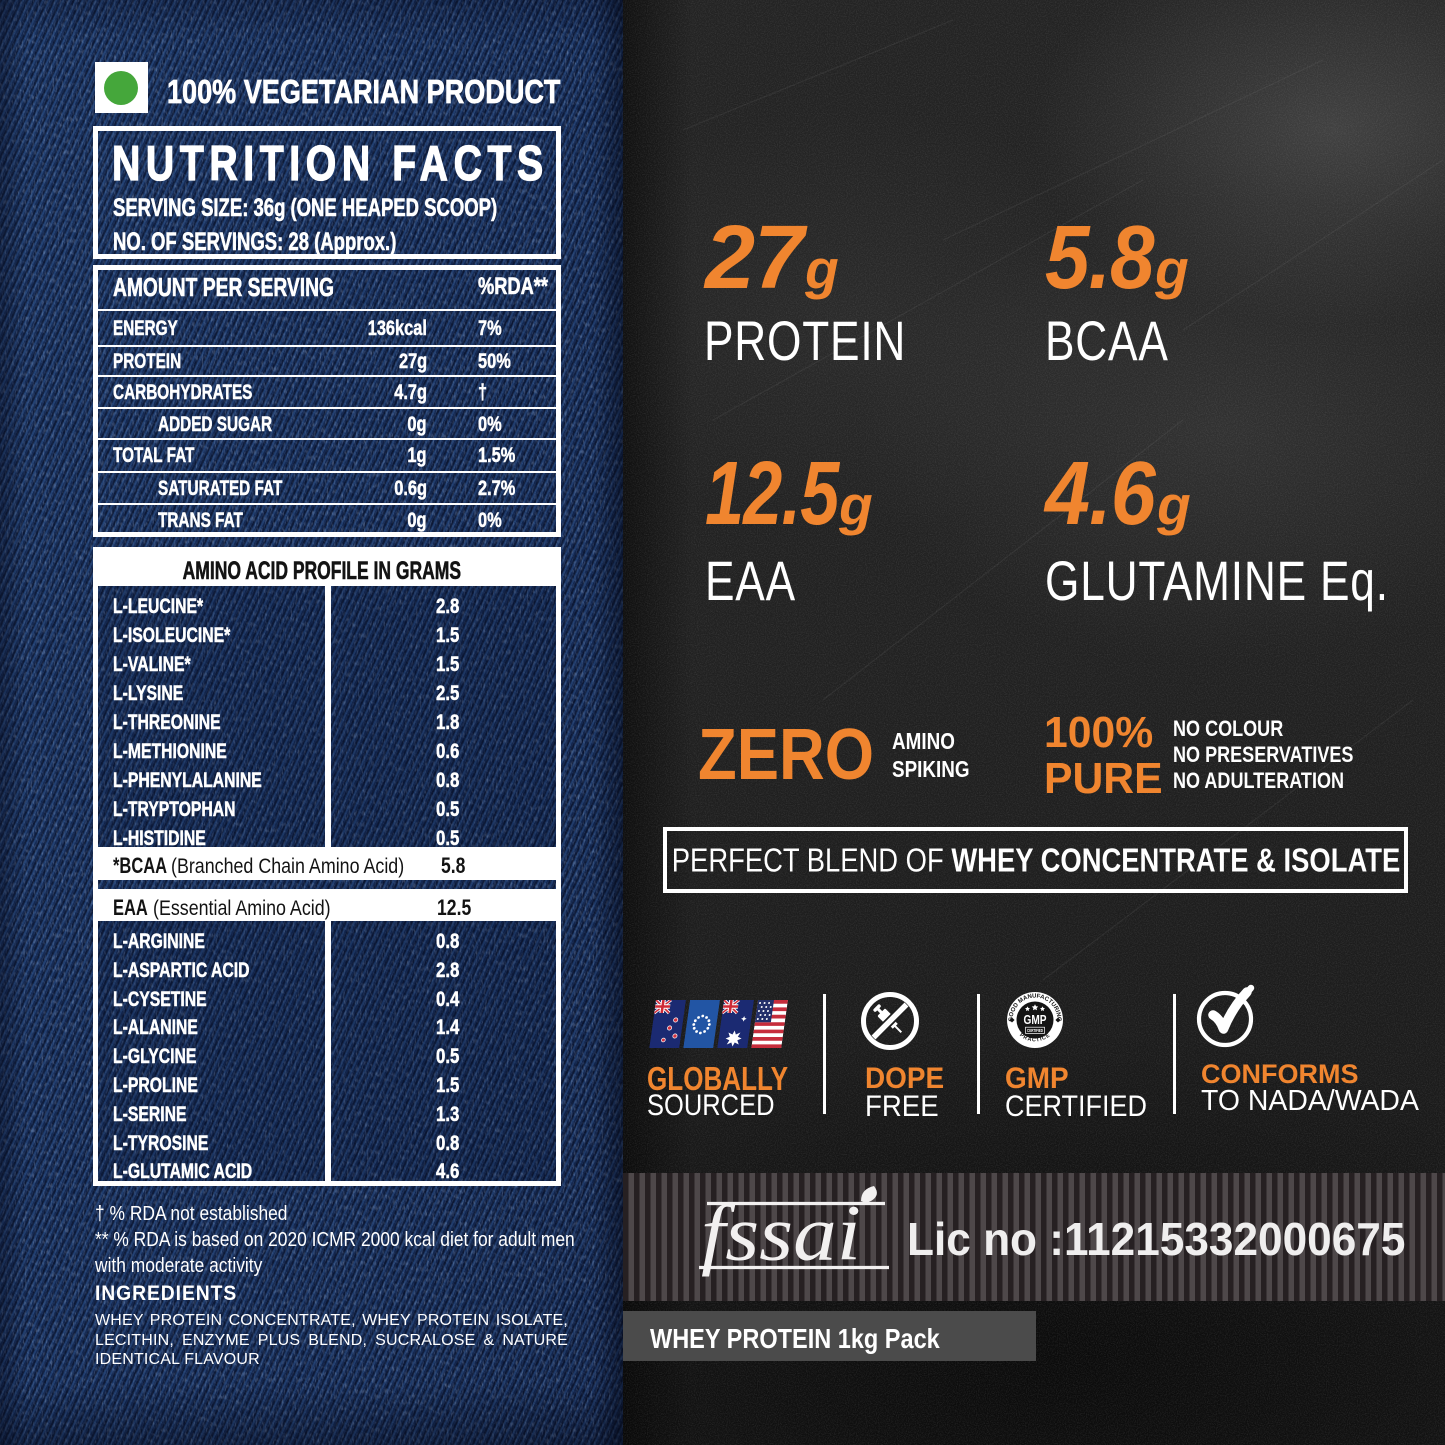 The width and height of the screenshot is (1445, 1445). I want to click on svg-text: fssai, so click(781, 1232).